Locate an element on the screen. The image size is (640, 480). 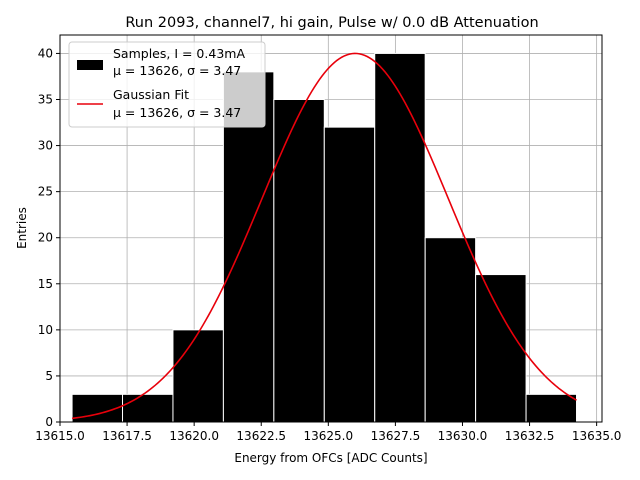
x-axis-label: Energy from OFCs [ADC Counts] is located at coordinates (330, 458).